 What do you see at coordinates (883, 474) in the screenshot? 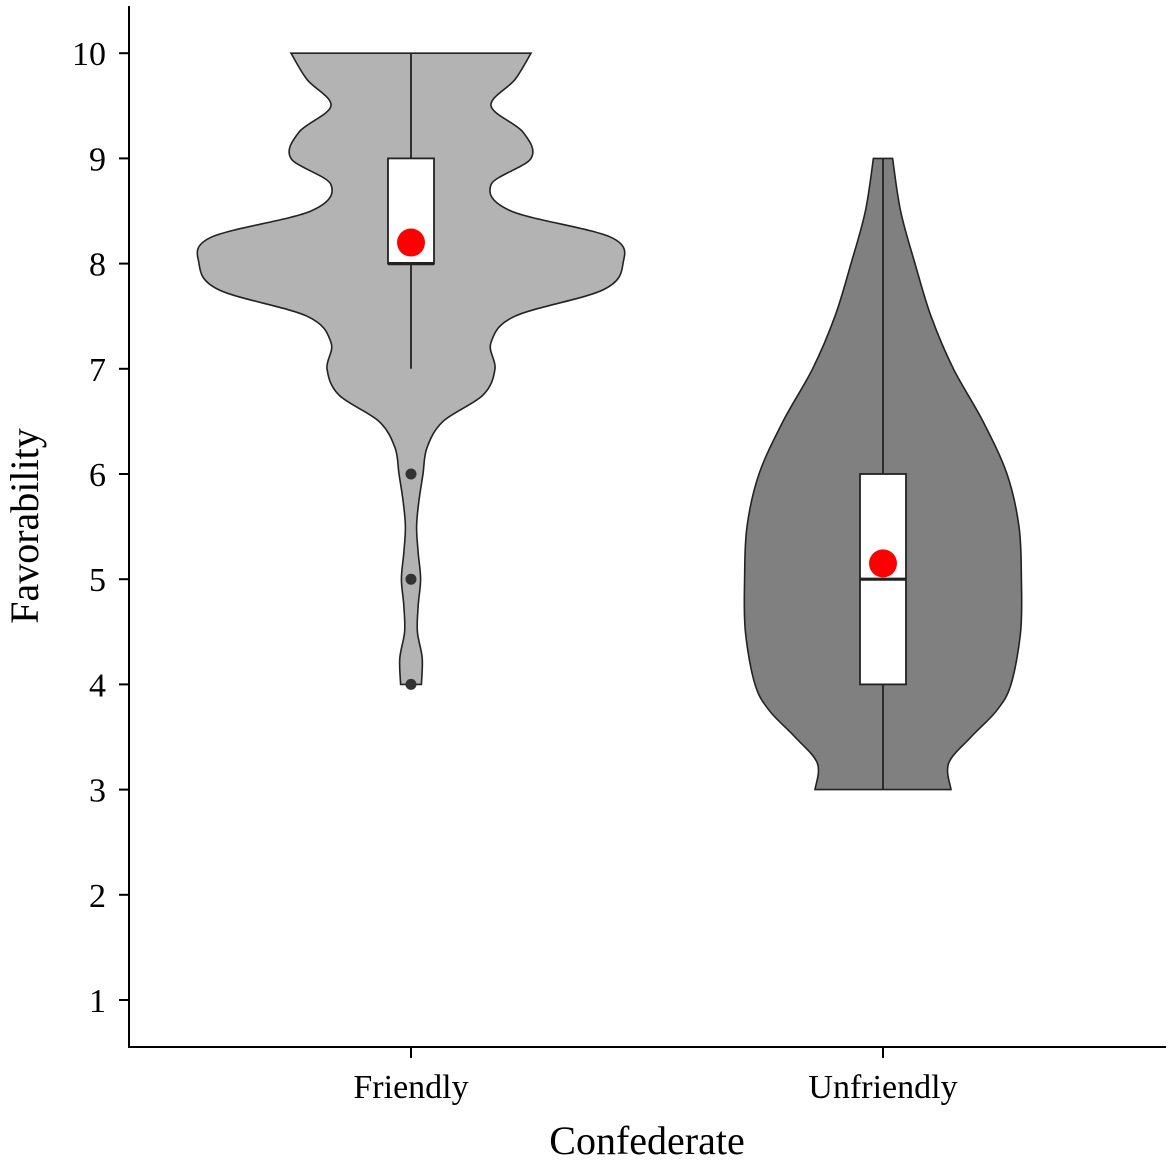
I see `violin-group-unfriendly` at bounding box center [883, 474].